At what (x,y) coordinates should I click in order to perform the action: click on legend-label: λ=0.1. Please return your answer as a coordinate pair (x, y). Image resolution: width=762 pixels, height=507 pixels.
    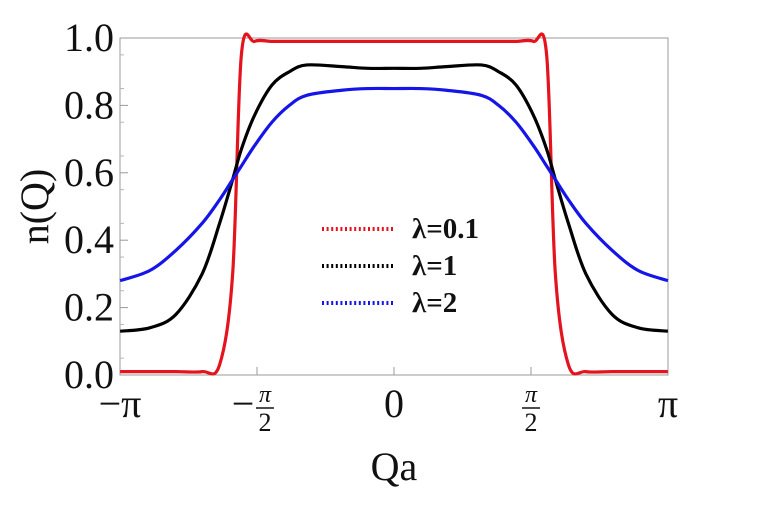
    Looking at the image, I should click on (445, 229).